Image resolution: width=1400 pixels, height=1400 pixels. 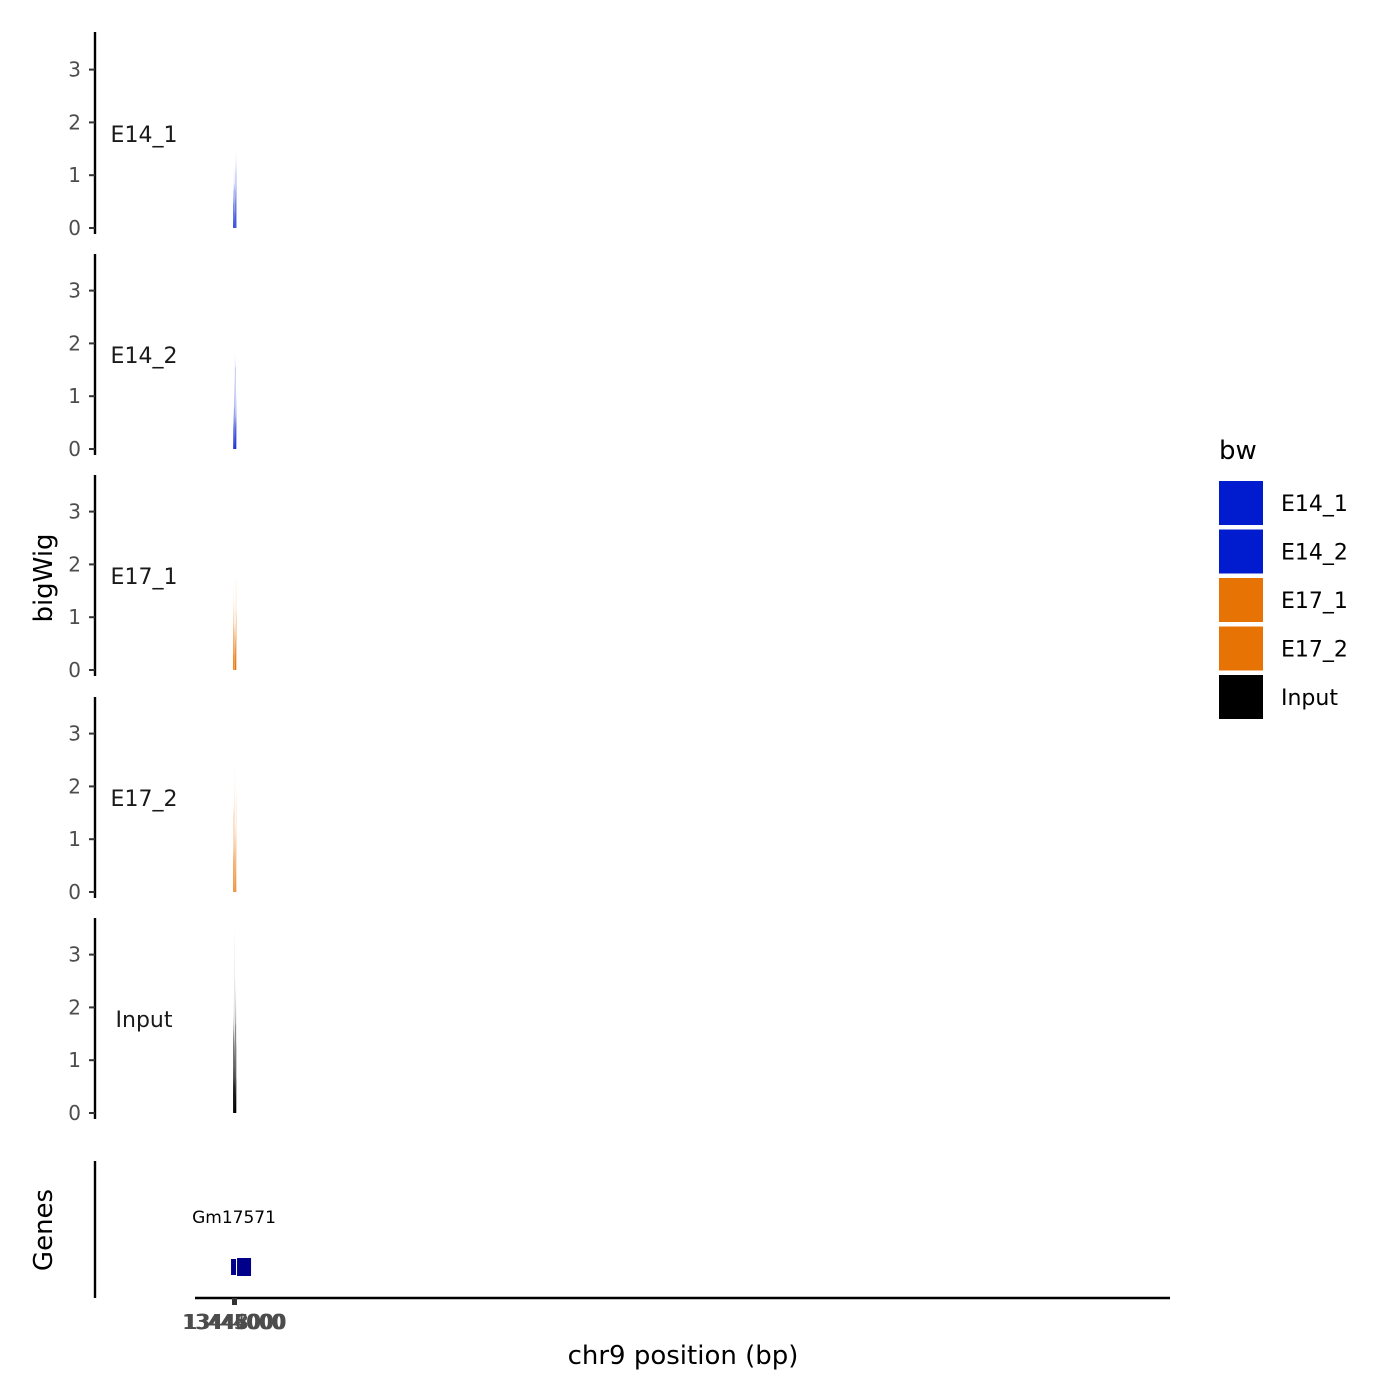 I want to click on x-tick-label: 13445000, so click(x=234, y=1322).